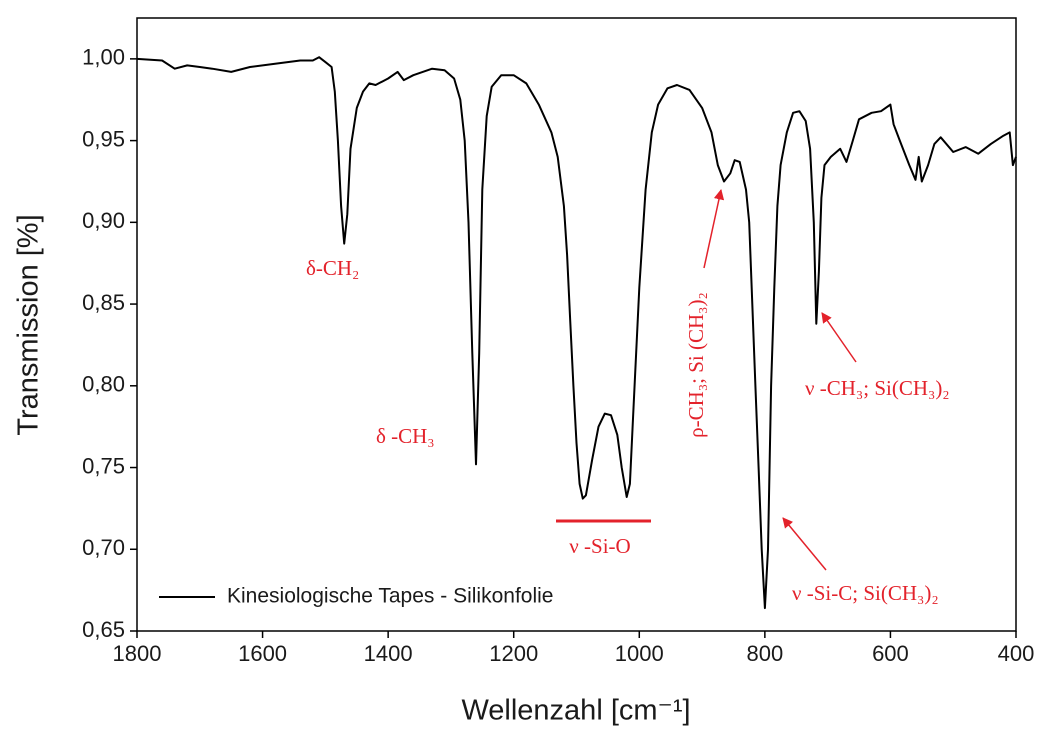  I want to click on x-tick-label: 600, so click(890, 653).